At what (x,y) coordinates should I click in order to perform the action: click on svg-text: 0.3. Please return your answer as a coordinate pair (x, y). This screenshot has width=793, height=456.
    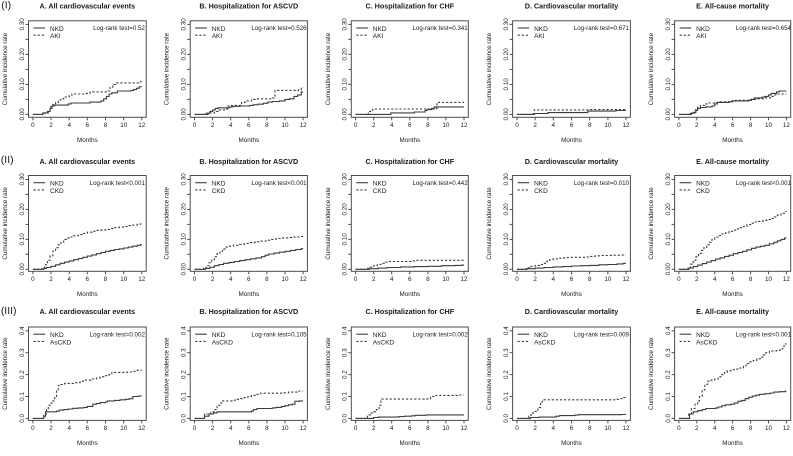
    Looking at the image, I should click on (345, 352).